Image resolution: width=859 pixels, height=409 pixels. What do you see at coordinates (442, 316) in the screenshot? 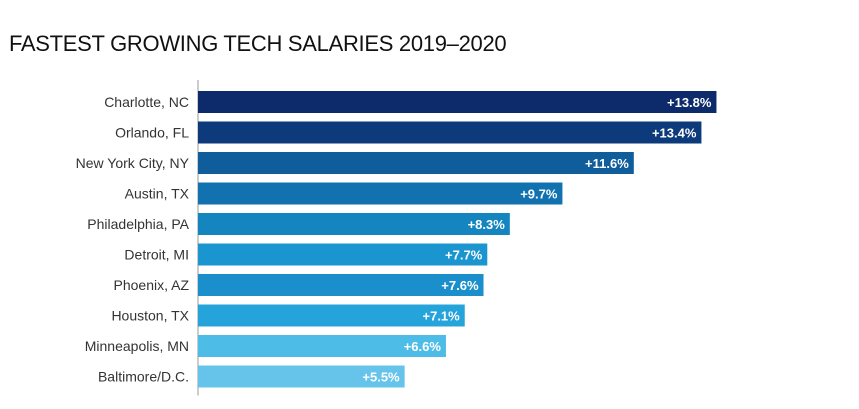
I see `bar-value-label: +7.1%` at bounding box center [442, 316].